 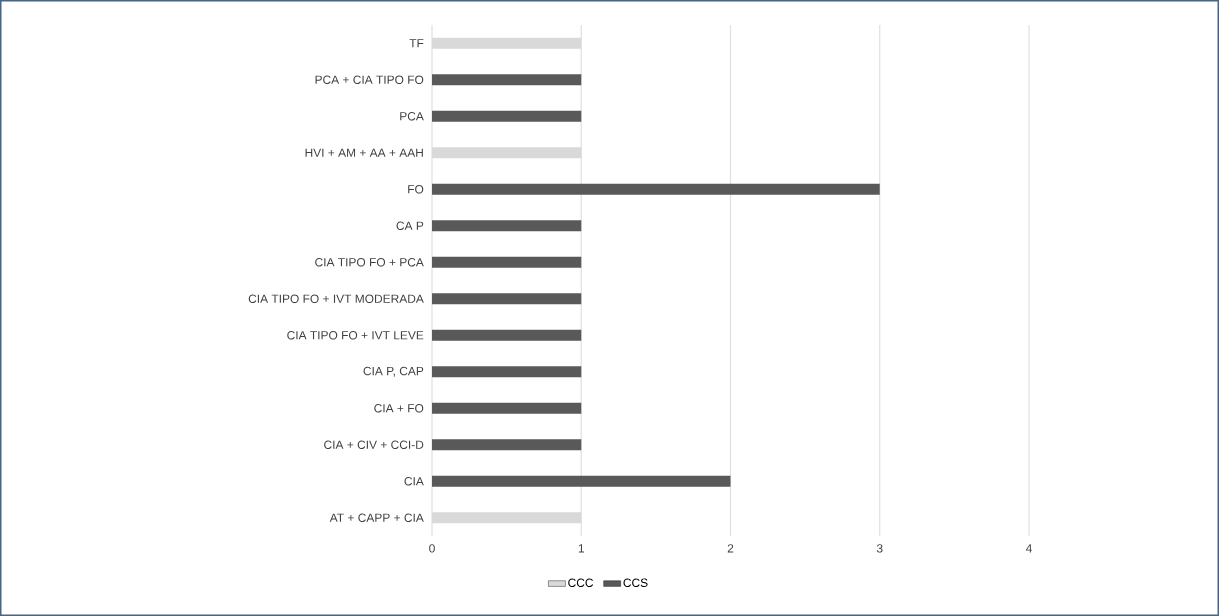 I want to click on x-tick-label: 4, so click(x=1028, y=548).